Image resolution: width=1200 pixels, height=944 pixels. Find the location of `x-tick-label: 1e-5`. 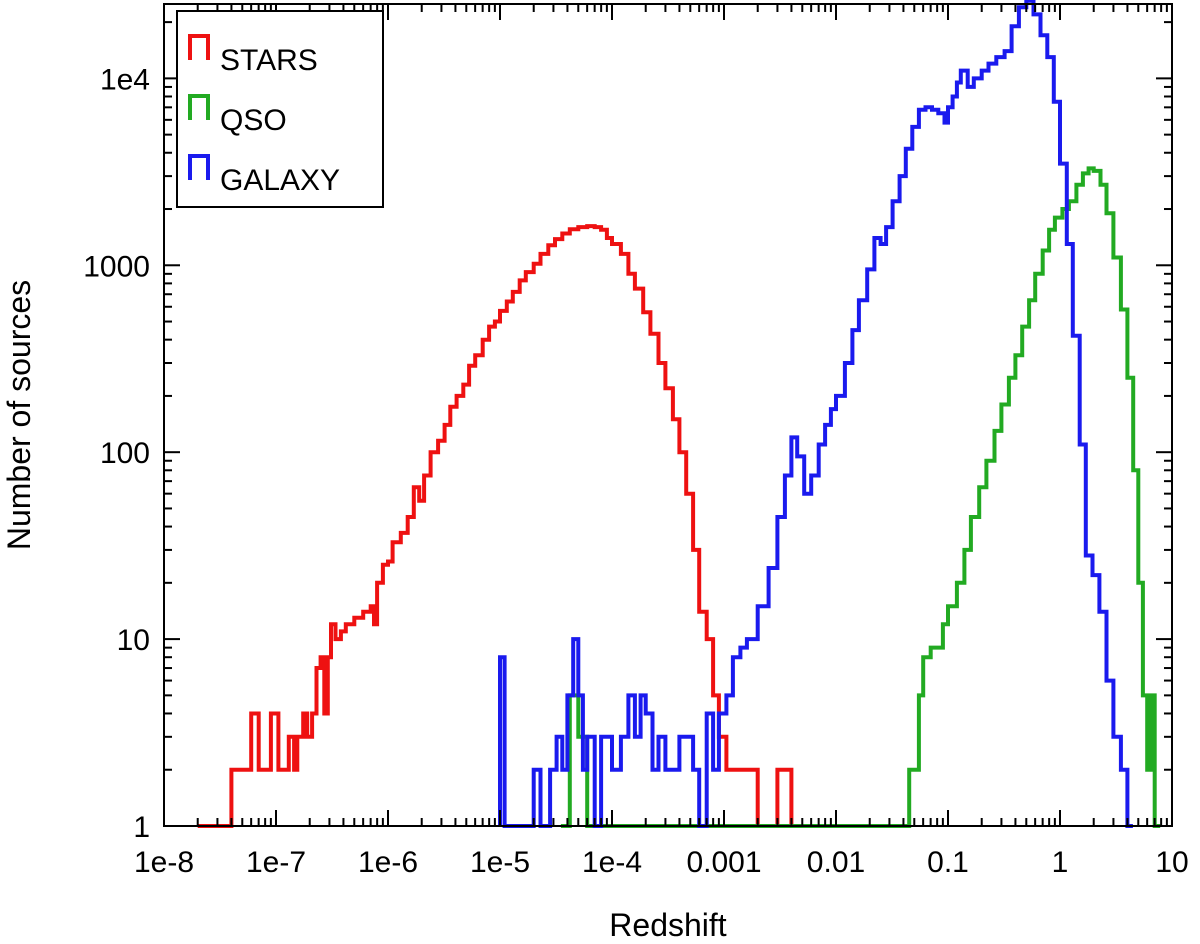

x-tick-label: 1e-5 is located at coordinates (500, 862).